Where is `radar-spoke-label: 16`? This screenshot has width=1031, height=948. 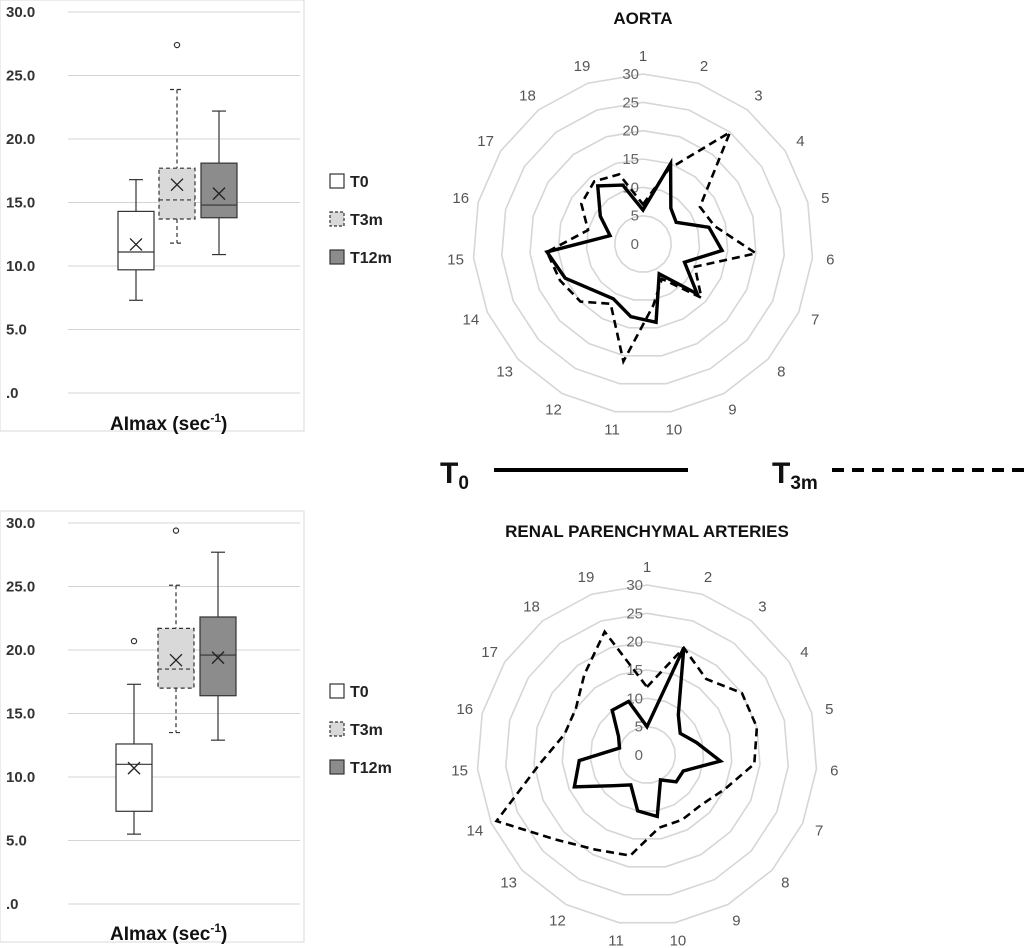
radar-spoke-label: 16 is located at coordinates (460, 198).